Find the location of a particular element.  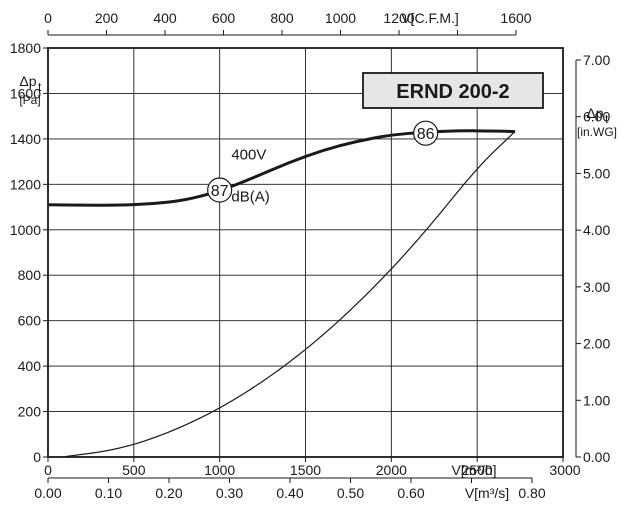

y-left-tick-label: 600 is located at coordinates (30, 321).